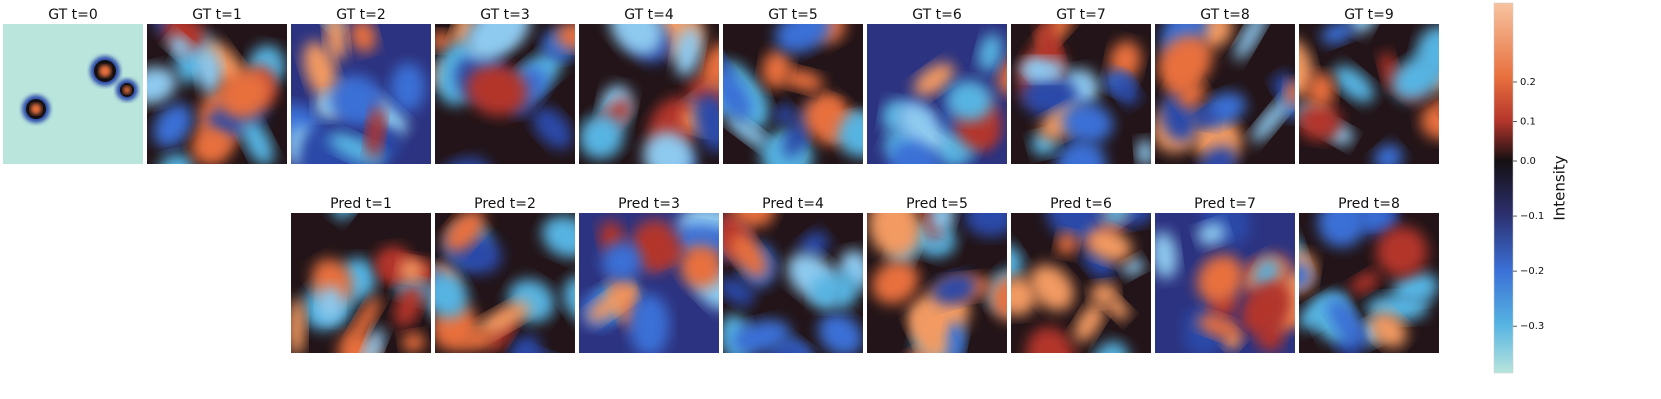 Image resolution: width=1661 pixels, height=399 pixels. Describe the element at coordinates (360, 15) in the screenshot. I see `panel-title: GT t=2` at that location.